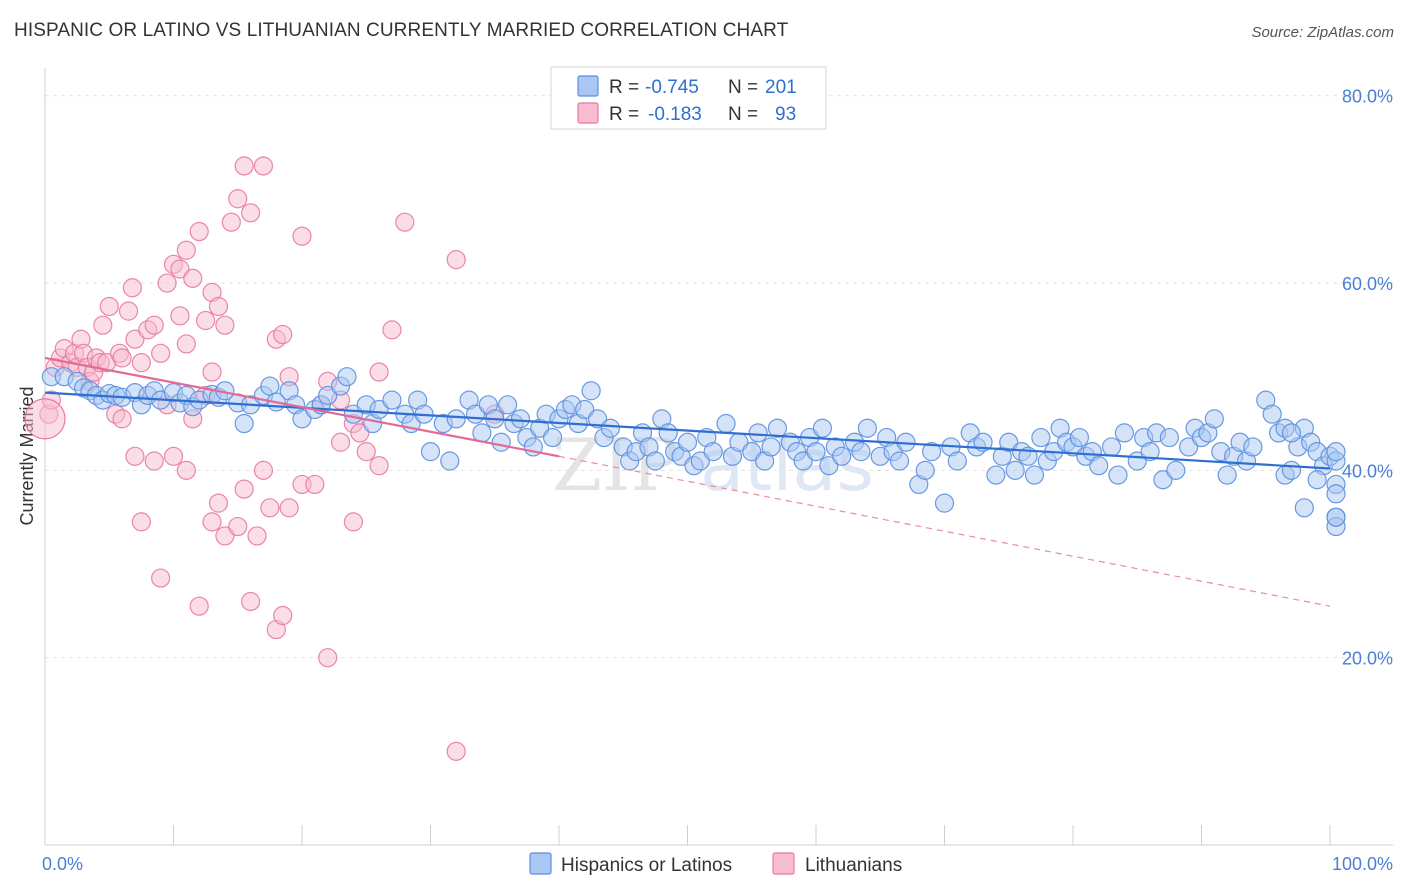  Describe the element at coordinates (646, 865) in the screenshot. I see `bottom-legend-label-hispanic: Hispanics or Latinos` at that location.